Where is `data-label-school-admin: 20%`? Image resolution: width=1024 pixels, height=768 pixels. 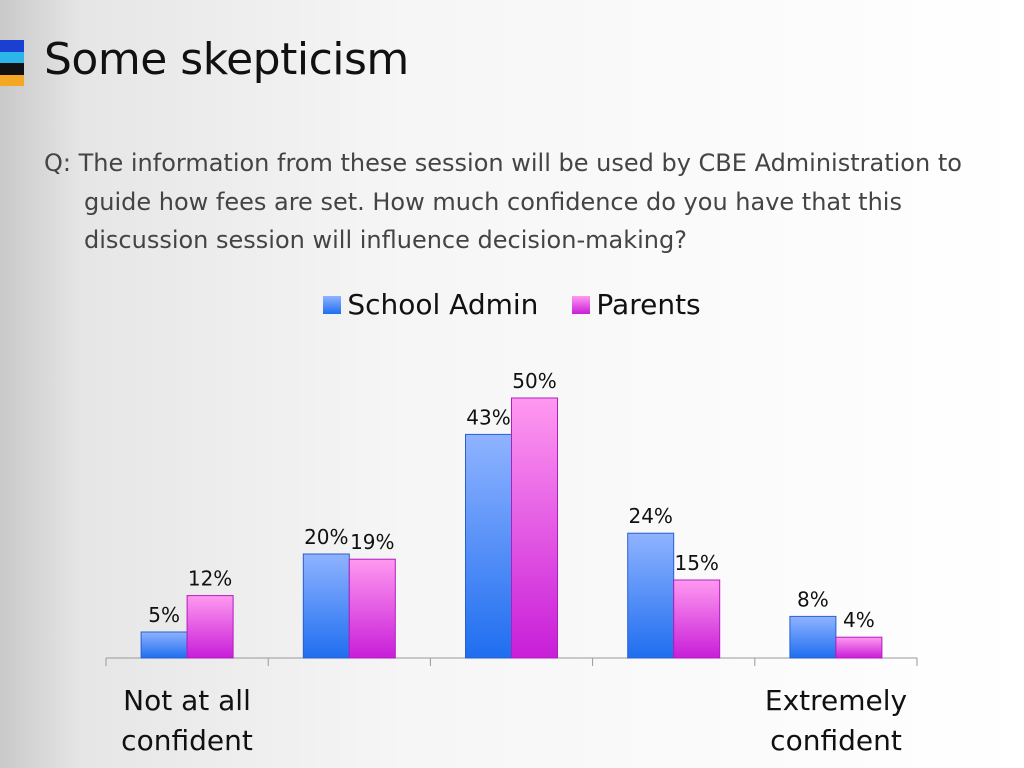
data-label-school-admin: 20% is located at coordinates (326, 537).